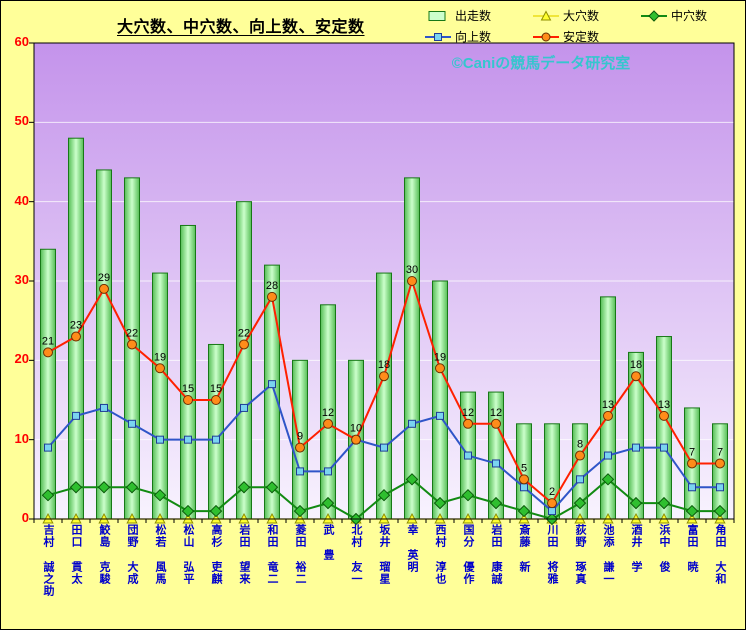 The height and width of the screenshot is (630, 746). What do you see at coordinates (76, 326) in the screenshot?
I see `data-label-stability-1: 23` at bounding box center [76, 326].